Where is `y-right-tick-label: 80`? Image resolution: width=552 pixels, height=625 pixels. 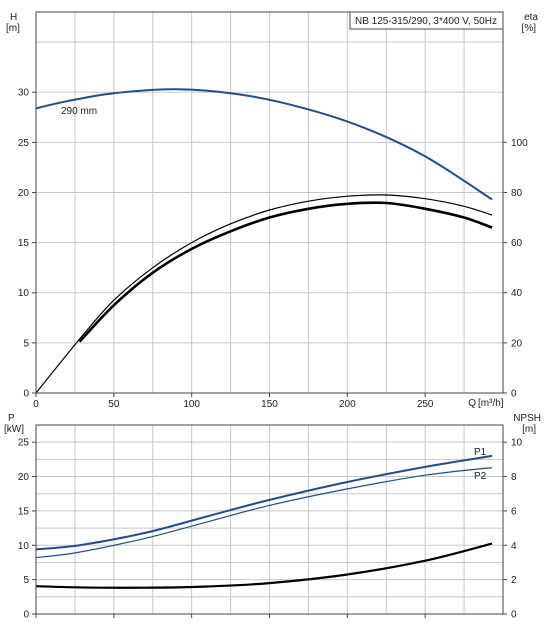 y-right-tick-label: 80 is located at coordinates (517, 193).